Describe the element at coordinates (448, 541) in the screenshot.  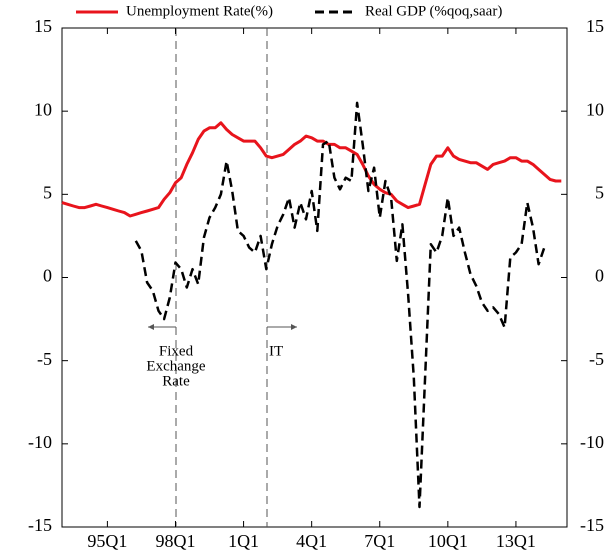
I see `x-tick-label: 10Q1` at that location.